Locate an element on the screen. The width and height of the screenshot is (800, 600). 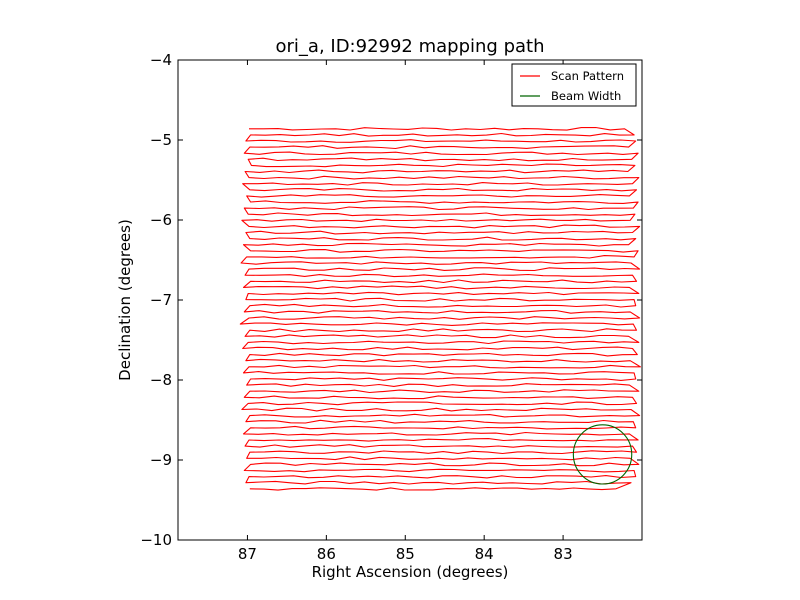
legend: Scan Pattern Beam Width is located at coordinates (574, 85).